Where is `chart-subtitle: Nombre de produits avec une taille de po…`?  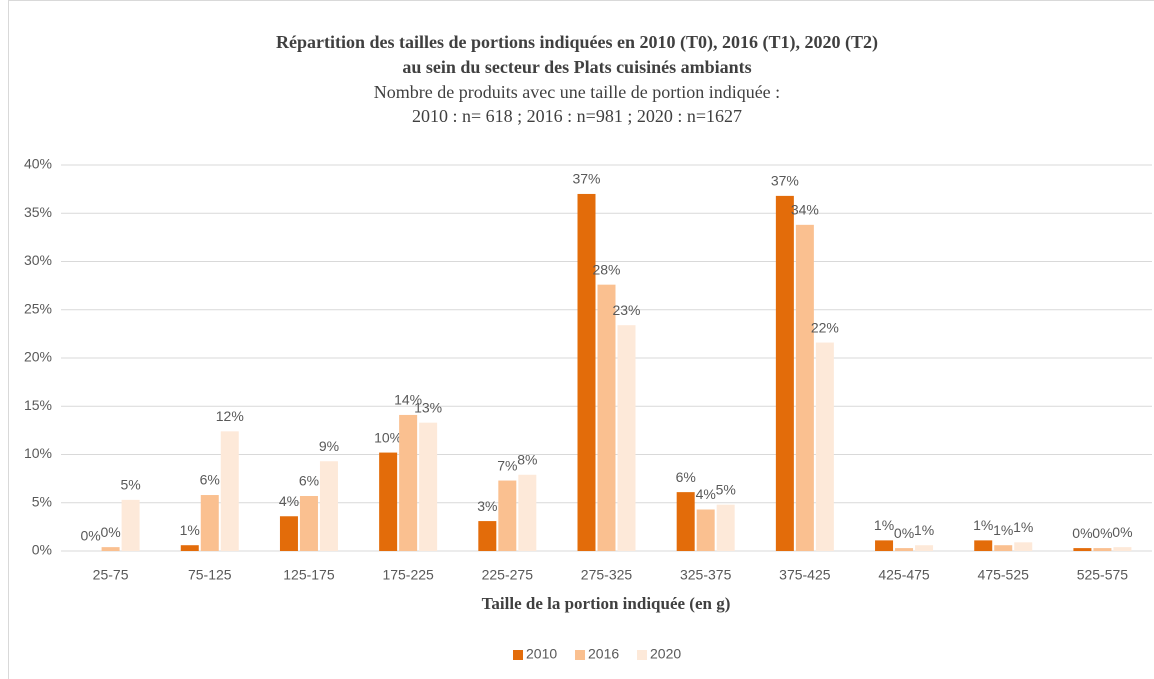
chart-subtitle: Nombre de produits avec une taille de po… is located at coordinates (577, 92).